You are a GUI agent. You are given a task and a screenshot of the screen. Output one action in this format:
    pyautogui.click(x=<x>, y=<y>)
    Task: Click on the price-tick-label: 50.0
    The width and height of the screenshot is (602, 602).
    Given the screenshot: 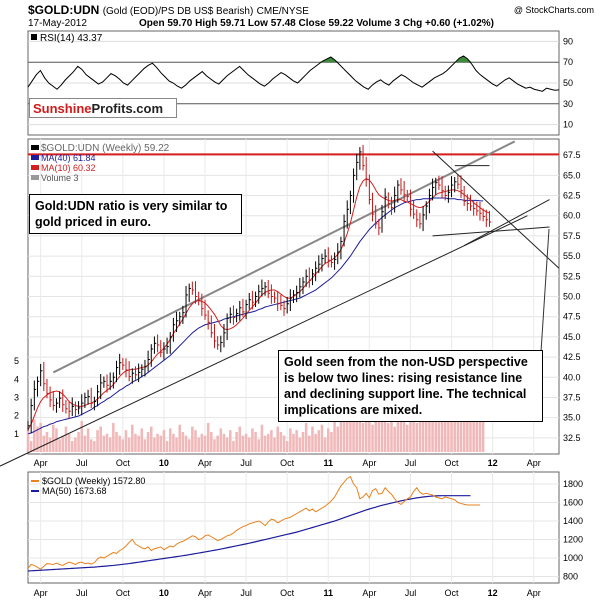 What is the action you would take?
    pyautogui.click(x=572, y=297)
    